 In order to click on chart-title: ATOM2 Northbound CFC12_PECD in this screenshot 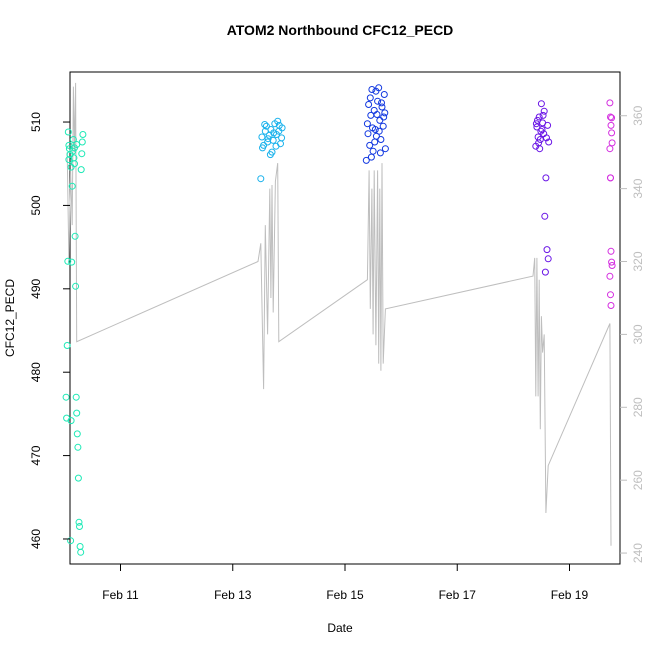, I will do `click(340, 30)`.